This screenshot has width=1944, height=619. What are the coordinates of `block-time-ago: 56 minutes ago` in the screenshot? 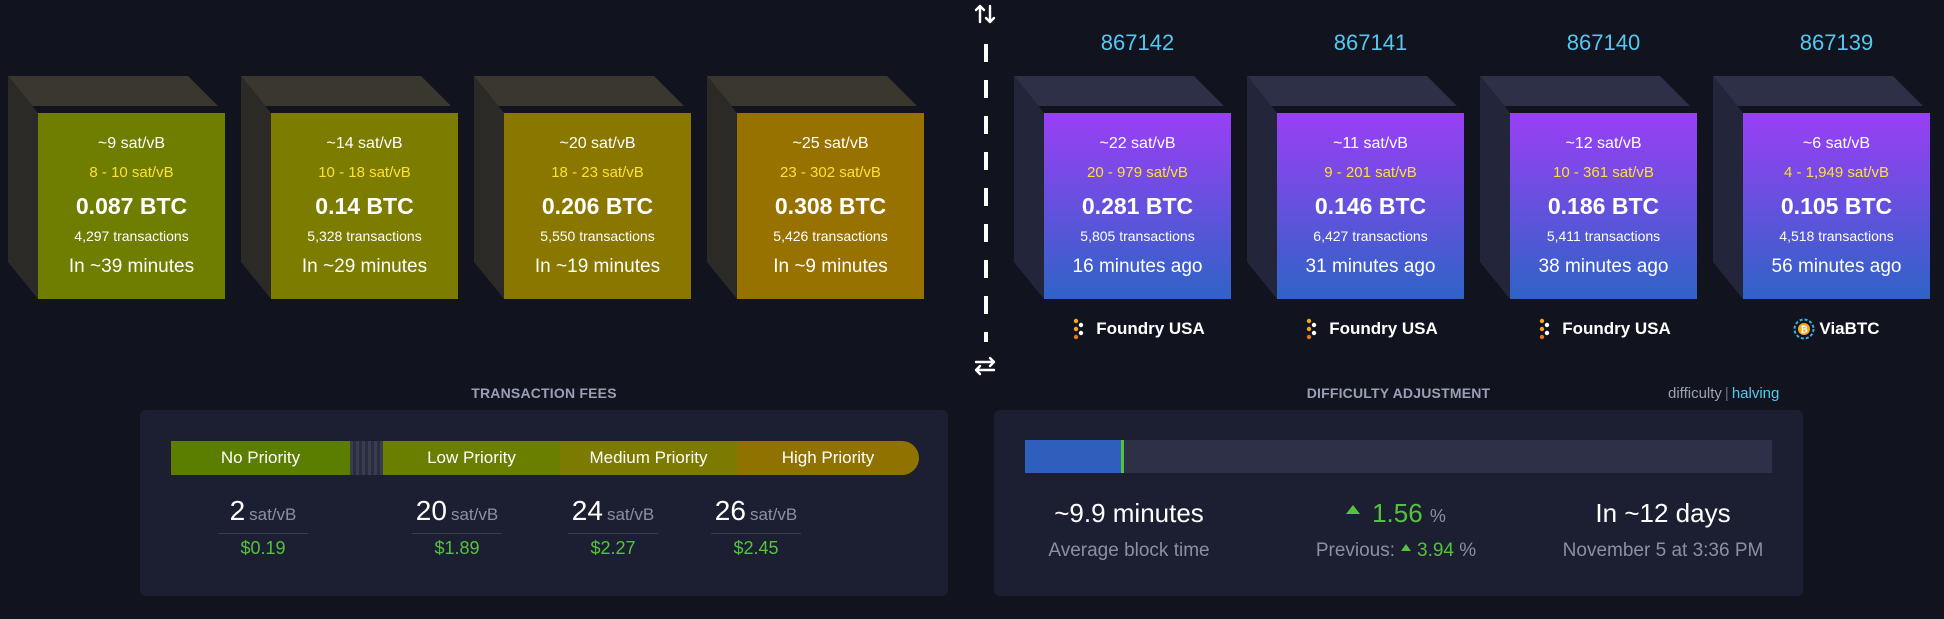 It's located at (1836, 266).